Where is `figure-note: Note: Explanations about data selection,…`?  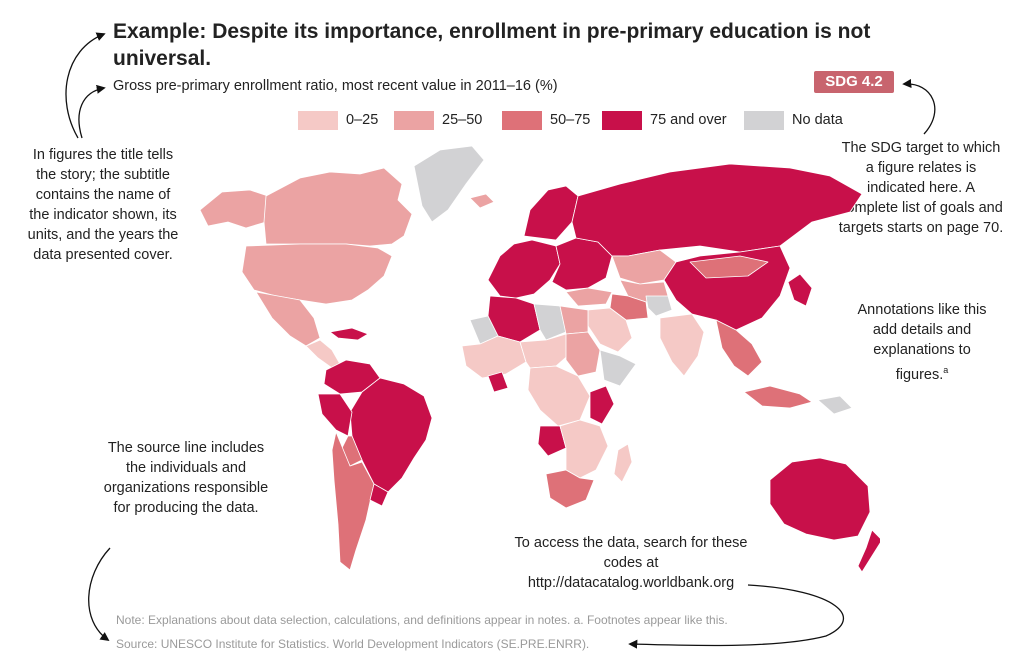
figure-note: Note: Explanations about data selection,… is located at coordinates (422, 620).